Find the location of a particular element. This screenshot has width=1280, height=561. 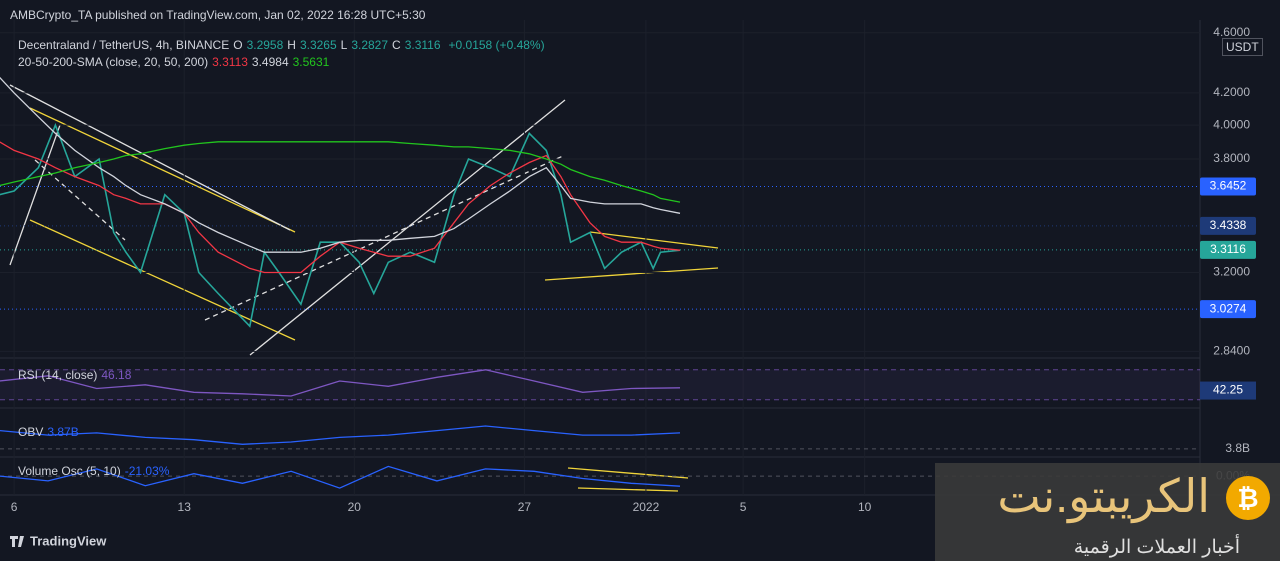

trend-line is located at coordinates (162, 170).